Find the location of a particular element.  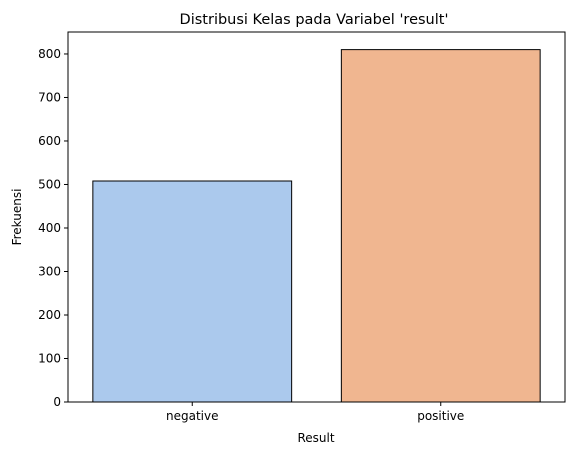

y-tick-label: 100 is located at coordinates (49, 358).